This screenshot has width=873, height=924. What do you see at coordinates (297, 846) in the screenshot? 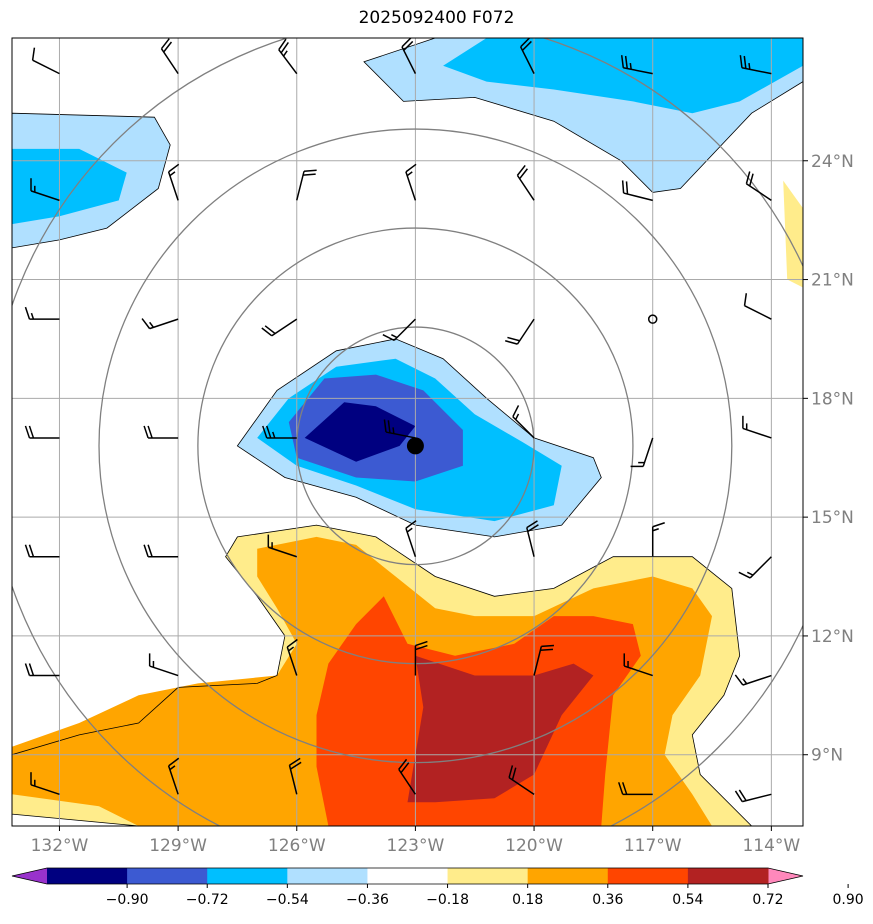
I see `x-tick-label: 126°W` at bounding box center [297, 846].